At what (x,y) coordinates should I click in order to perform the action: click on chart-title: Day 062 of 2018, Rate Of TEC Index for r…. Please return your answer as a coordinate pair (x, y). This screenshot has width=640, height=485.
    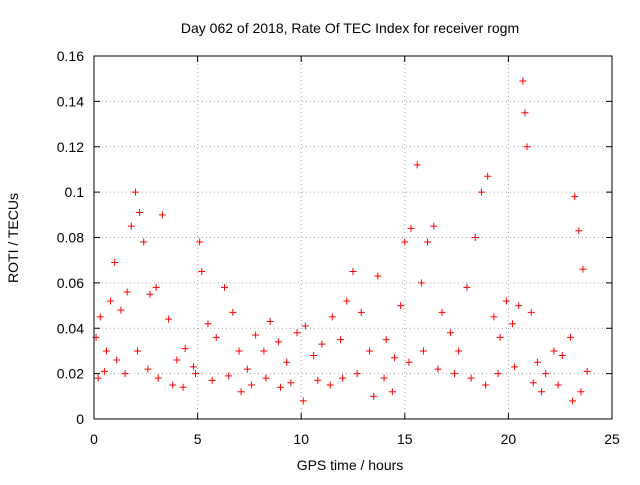
    Looking at the image, I should click on (350, 28).